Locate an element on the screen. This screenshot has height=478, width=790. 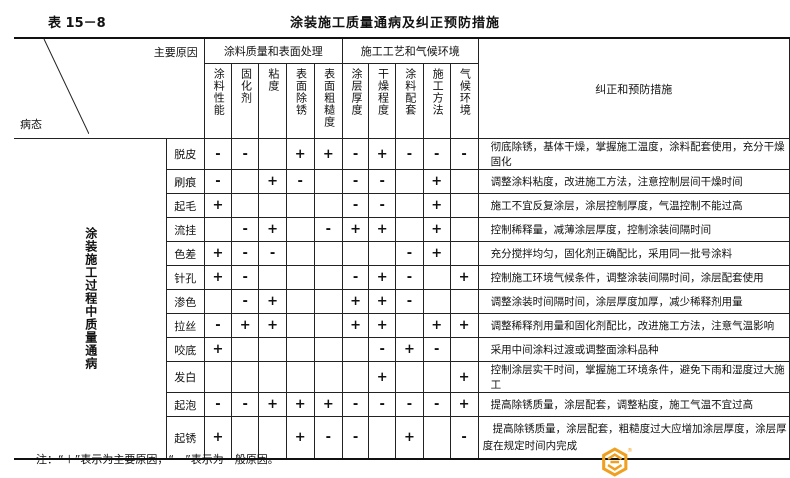
measure-text: 提高除锈质量，涂层配套，粗糙度过大应增加涂层厚度，涂层厚度在规定时间内完成 is located at coordinates (633, 438).